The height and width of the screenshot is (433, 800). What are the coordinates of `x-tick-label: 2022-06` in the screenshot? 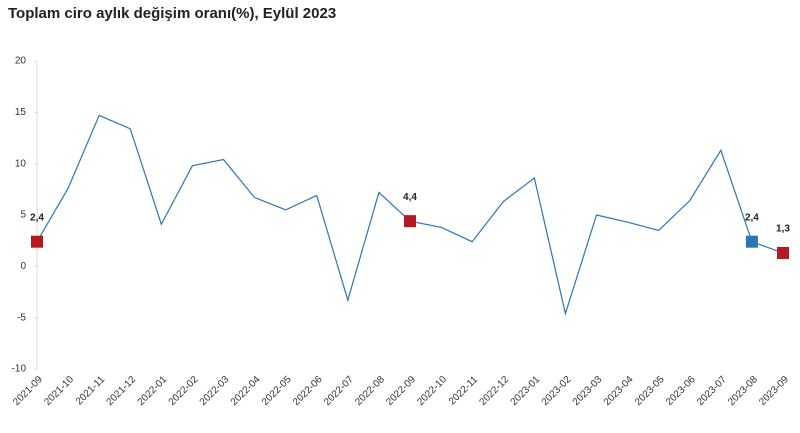 It's located at (308, 391).